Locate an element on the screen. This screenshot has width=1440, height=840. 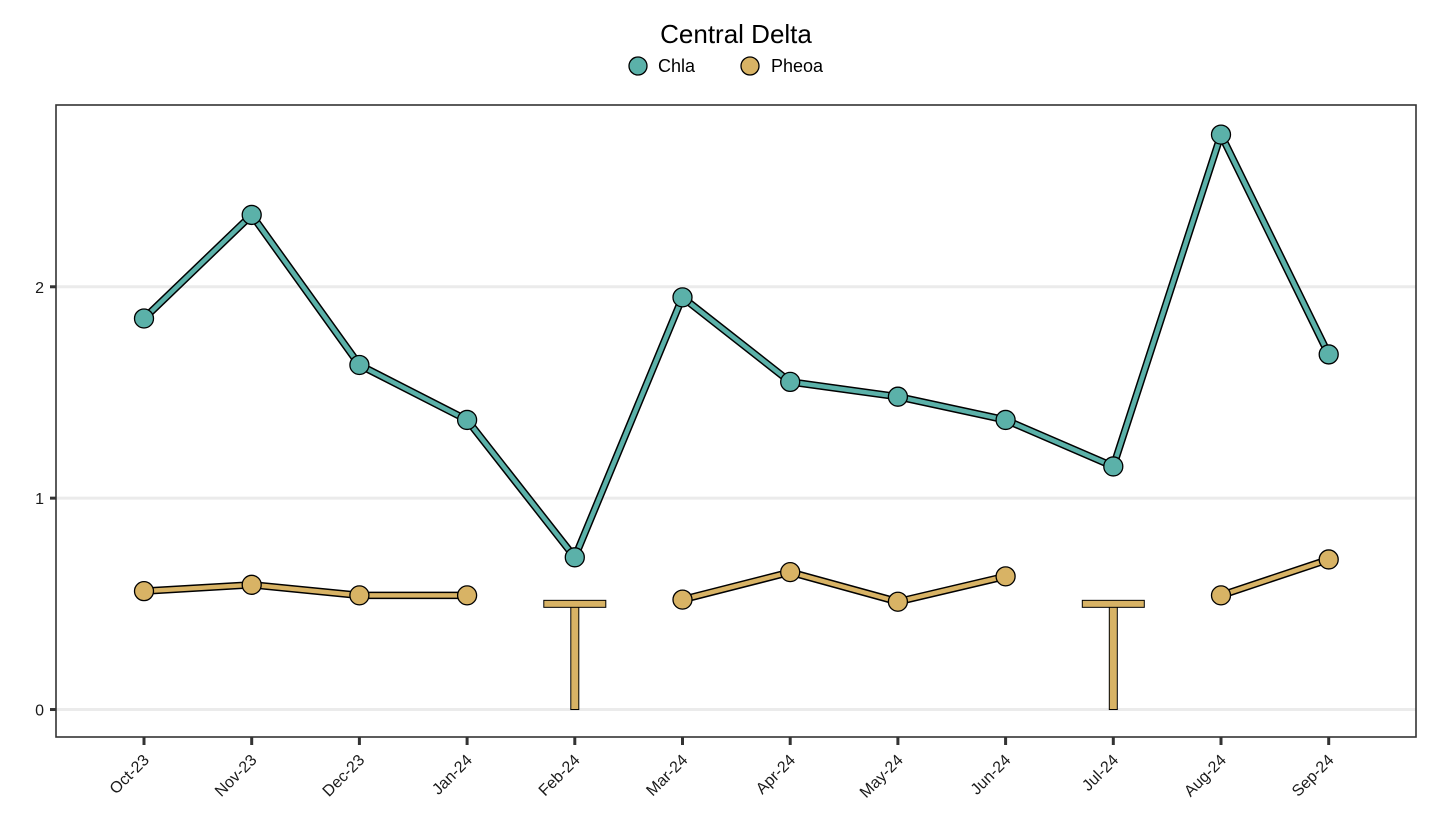
legend-label-pheoa: Pheoa is located at coordinates (797, 66).